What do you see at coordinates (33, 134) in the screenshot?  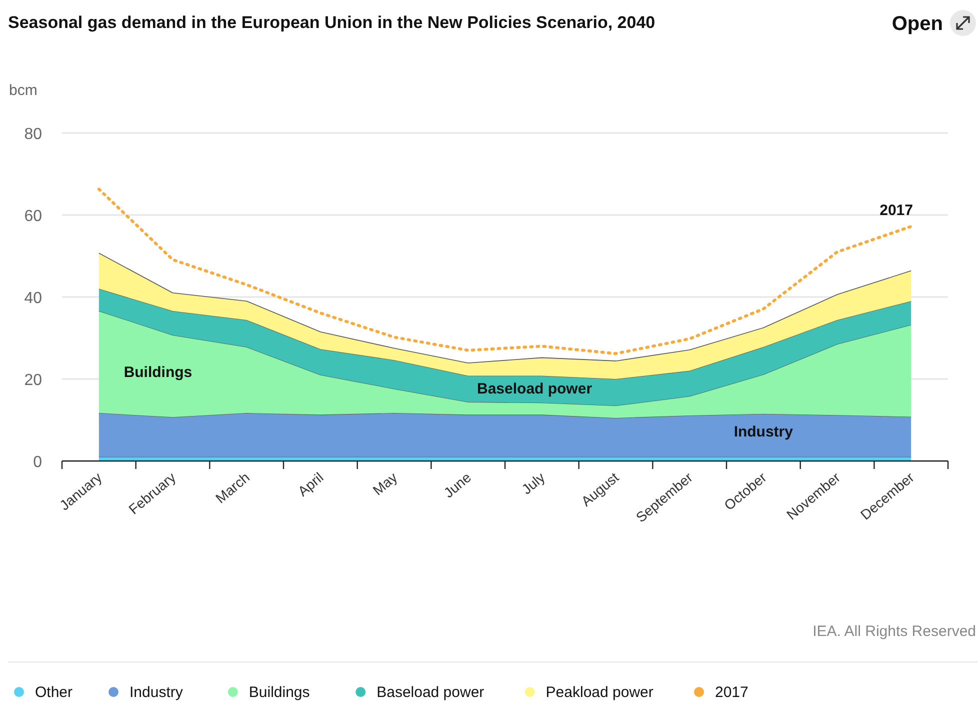 I see `y-tick-label: 80` at bounding box center [33, 134].